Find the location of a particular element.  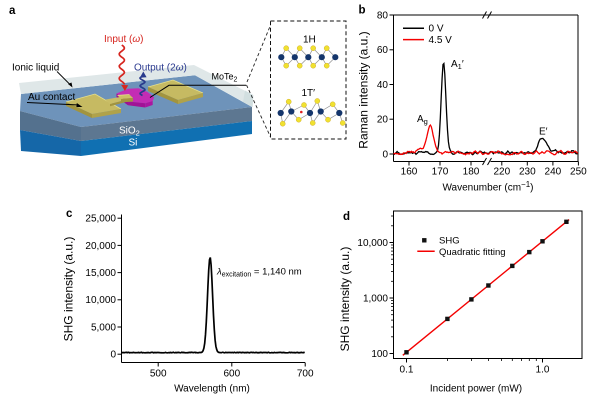

svg-text: 40 is located at coordinates (383, 85).